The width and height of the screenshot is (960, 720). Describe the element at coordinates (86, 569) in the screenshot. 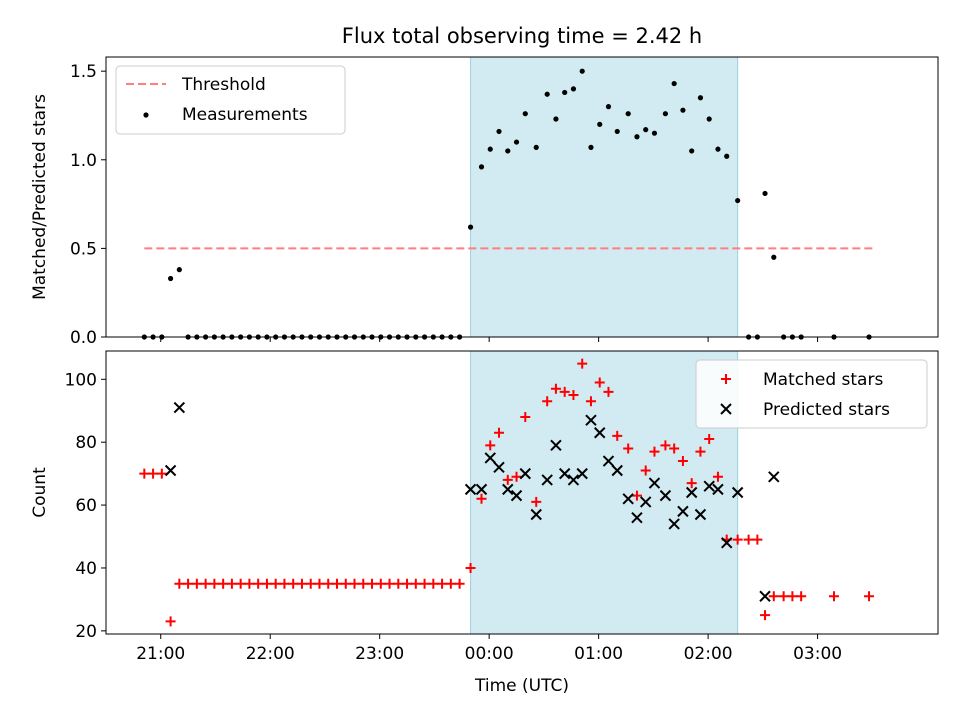

I see `y-tick-label: 40` at that location.